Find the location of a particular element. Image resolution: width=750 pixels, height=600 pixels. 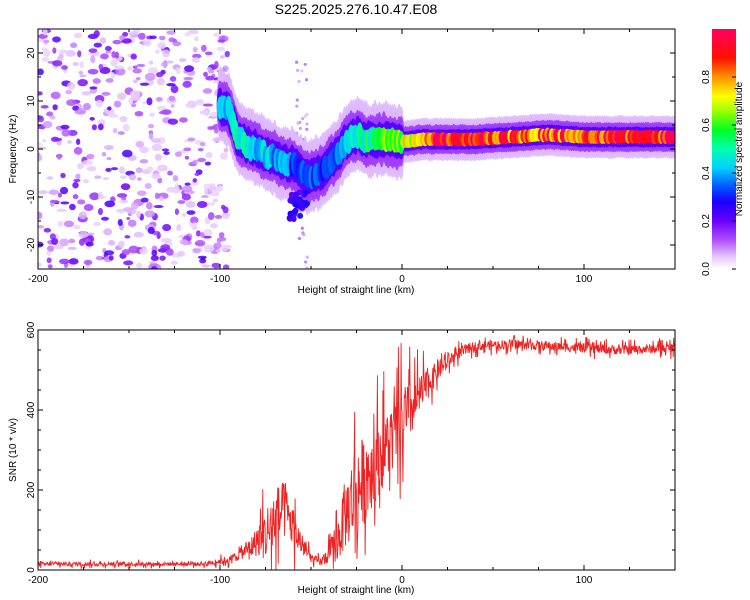

snr-x-tick-label: -200 is located at coordinates (38, 580).